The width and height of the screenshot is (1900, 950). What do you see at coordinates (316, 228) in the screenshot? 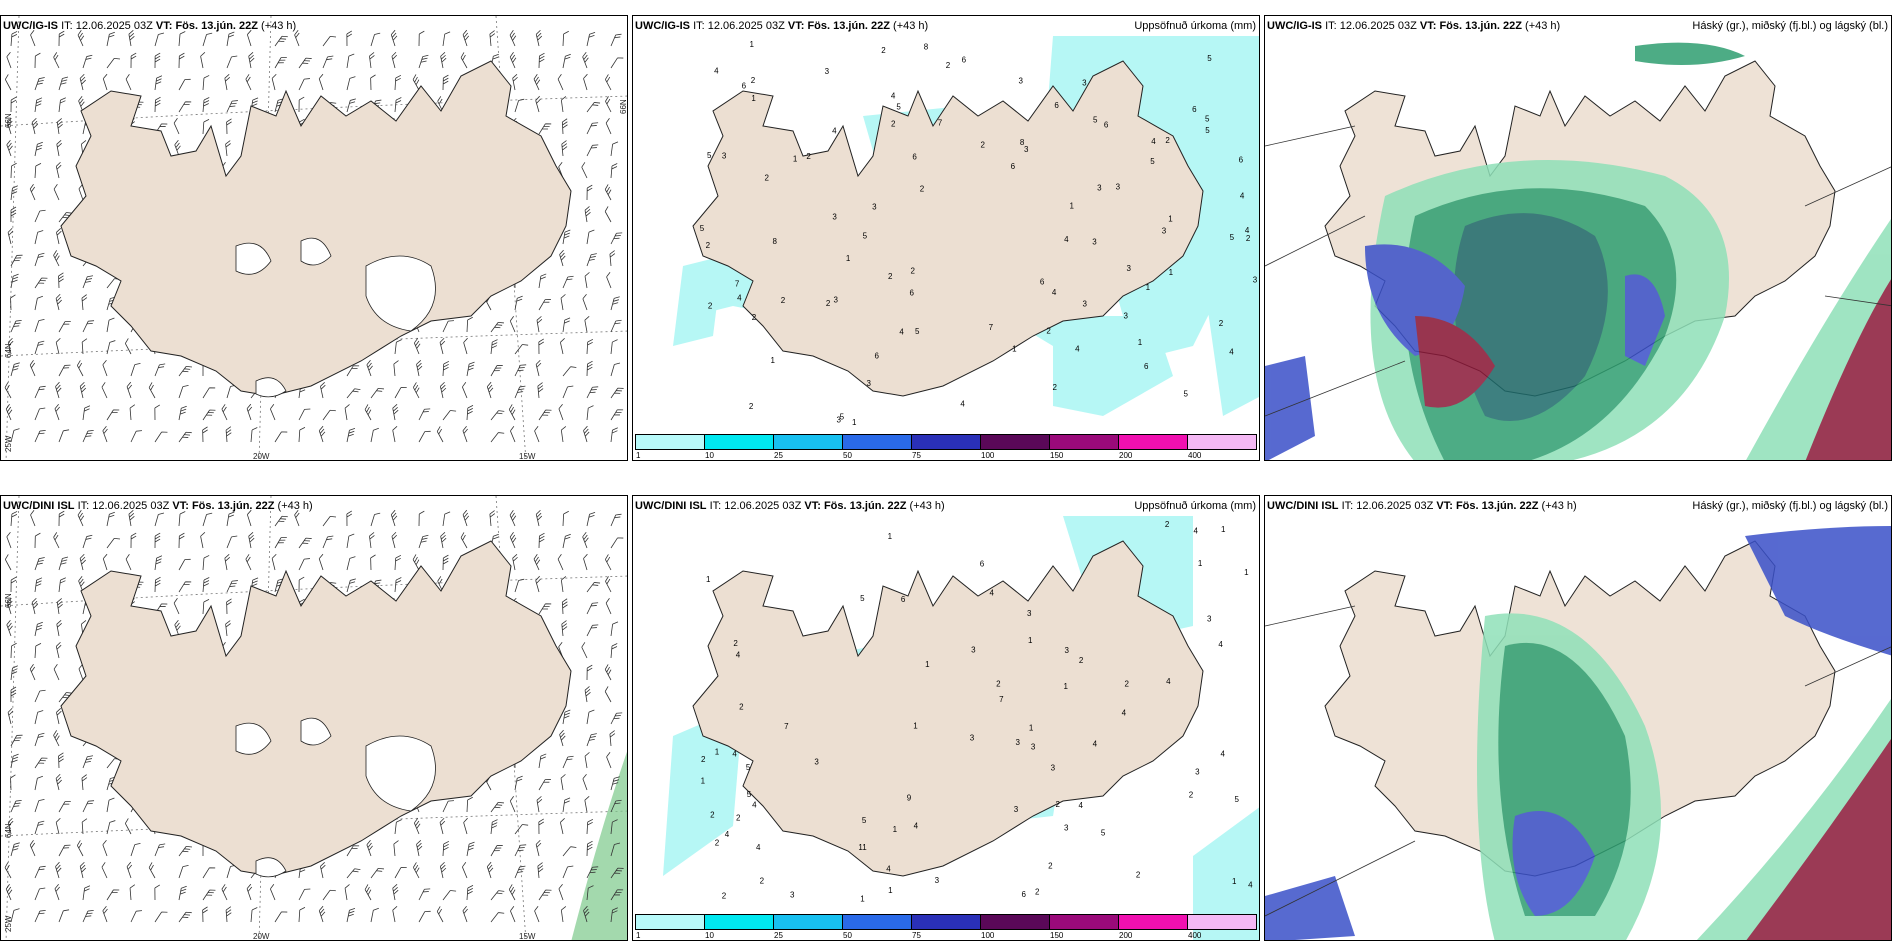
I see `iceland-landmass` at bounding box center [316, 228].